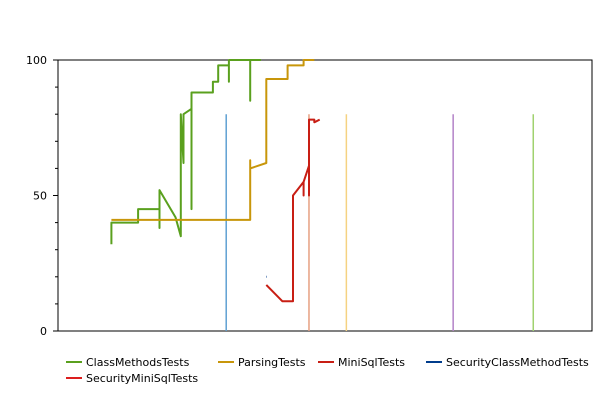  What do you see at coordinates (371, 362) in the screenshot?
I see `legend-label: MiniSqlTests` at bounding box center [371, 362].